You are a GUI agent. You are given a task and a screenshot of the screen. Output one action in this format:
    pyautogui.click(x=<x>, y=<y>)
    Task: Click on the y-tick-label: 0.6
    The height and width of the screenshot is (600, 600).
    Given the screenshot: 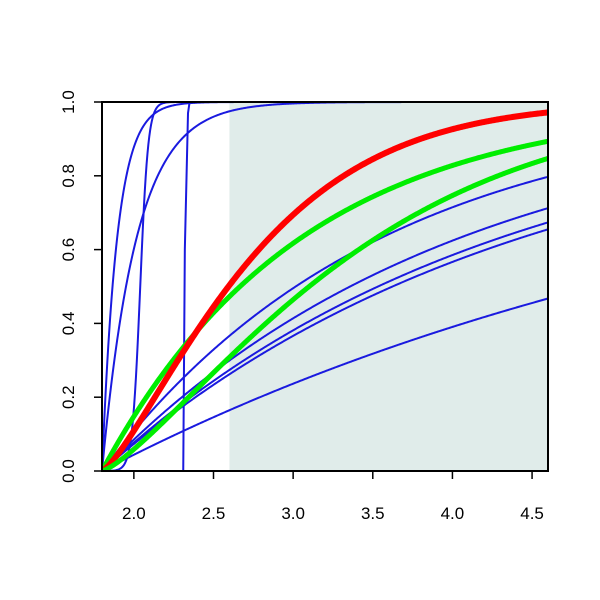 What is the action you would take?
    pyautogui.click(x=68, y=250)
    